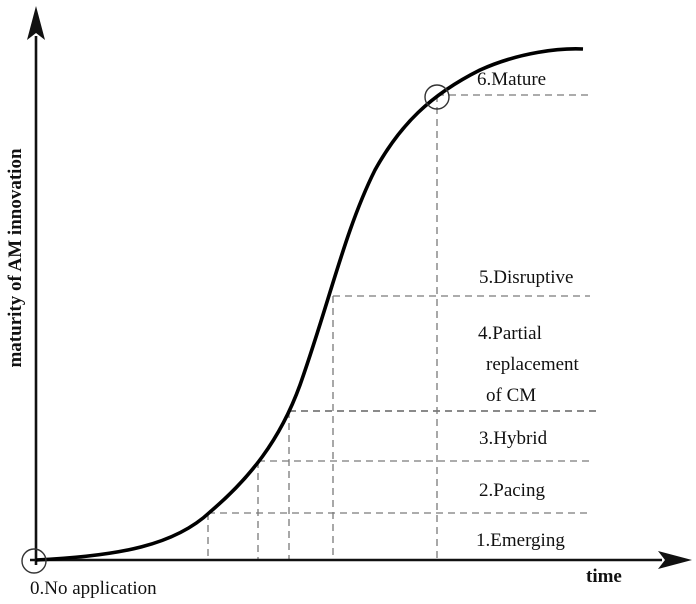 The image size is (696, 604). I want to click on origin-marker, so click(34, 561).